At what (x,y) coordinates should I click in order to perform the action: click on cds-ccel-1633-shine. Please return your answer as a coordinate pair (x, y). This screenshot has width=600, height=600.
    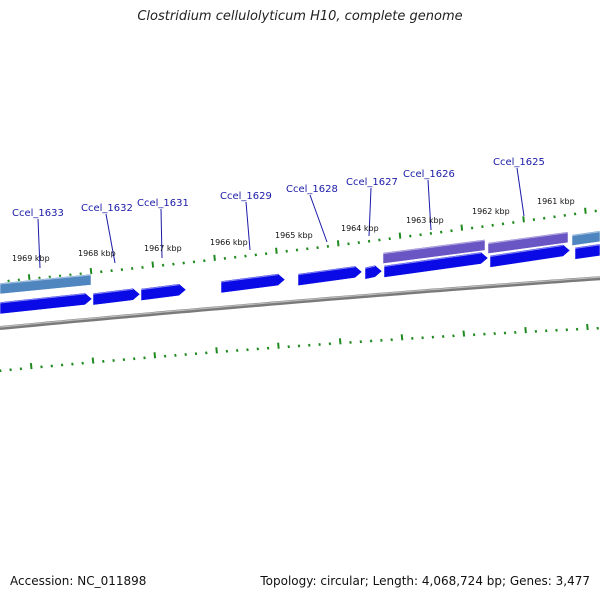
    Looking at the image, I should click on (43, 298).